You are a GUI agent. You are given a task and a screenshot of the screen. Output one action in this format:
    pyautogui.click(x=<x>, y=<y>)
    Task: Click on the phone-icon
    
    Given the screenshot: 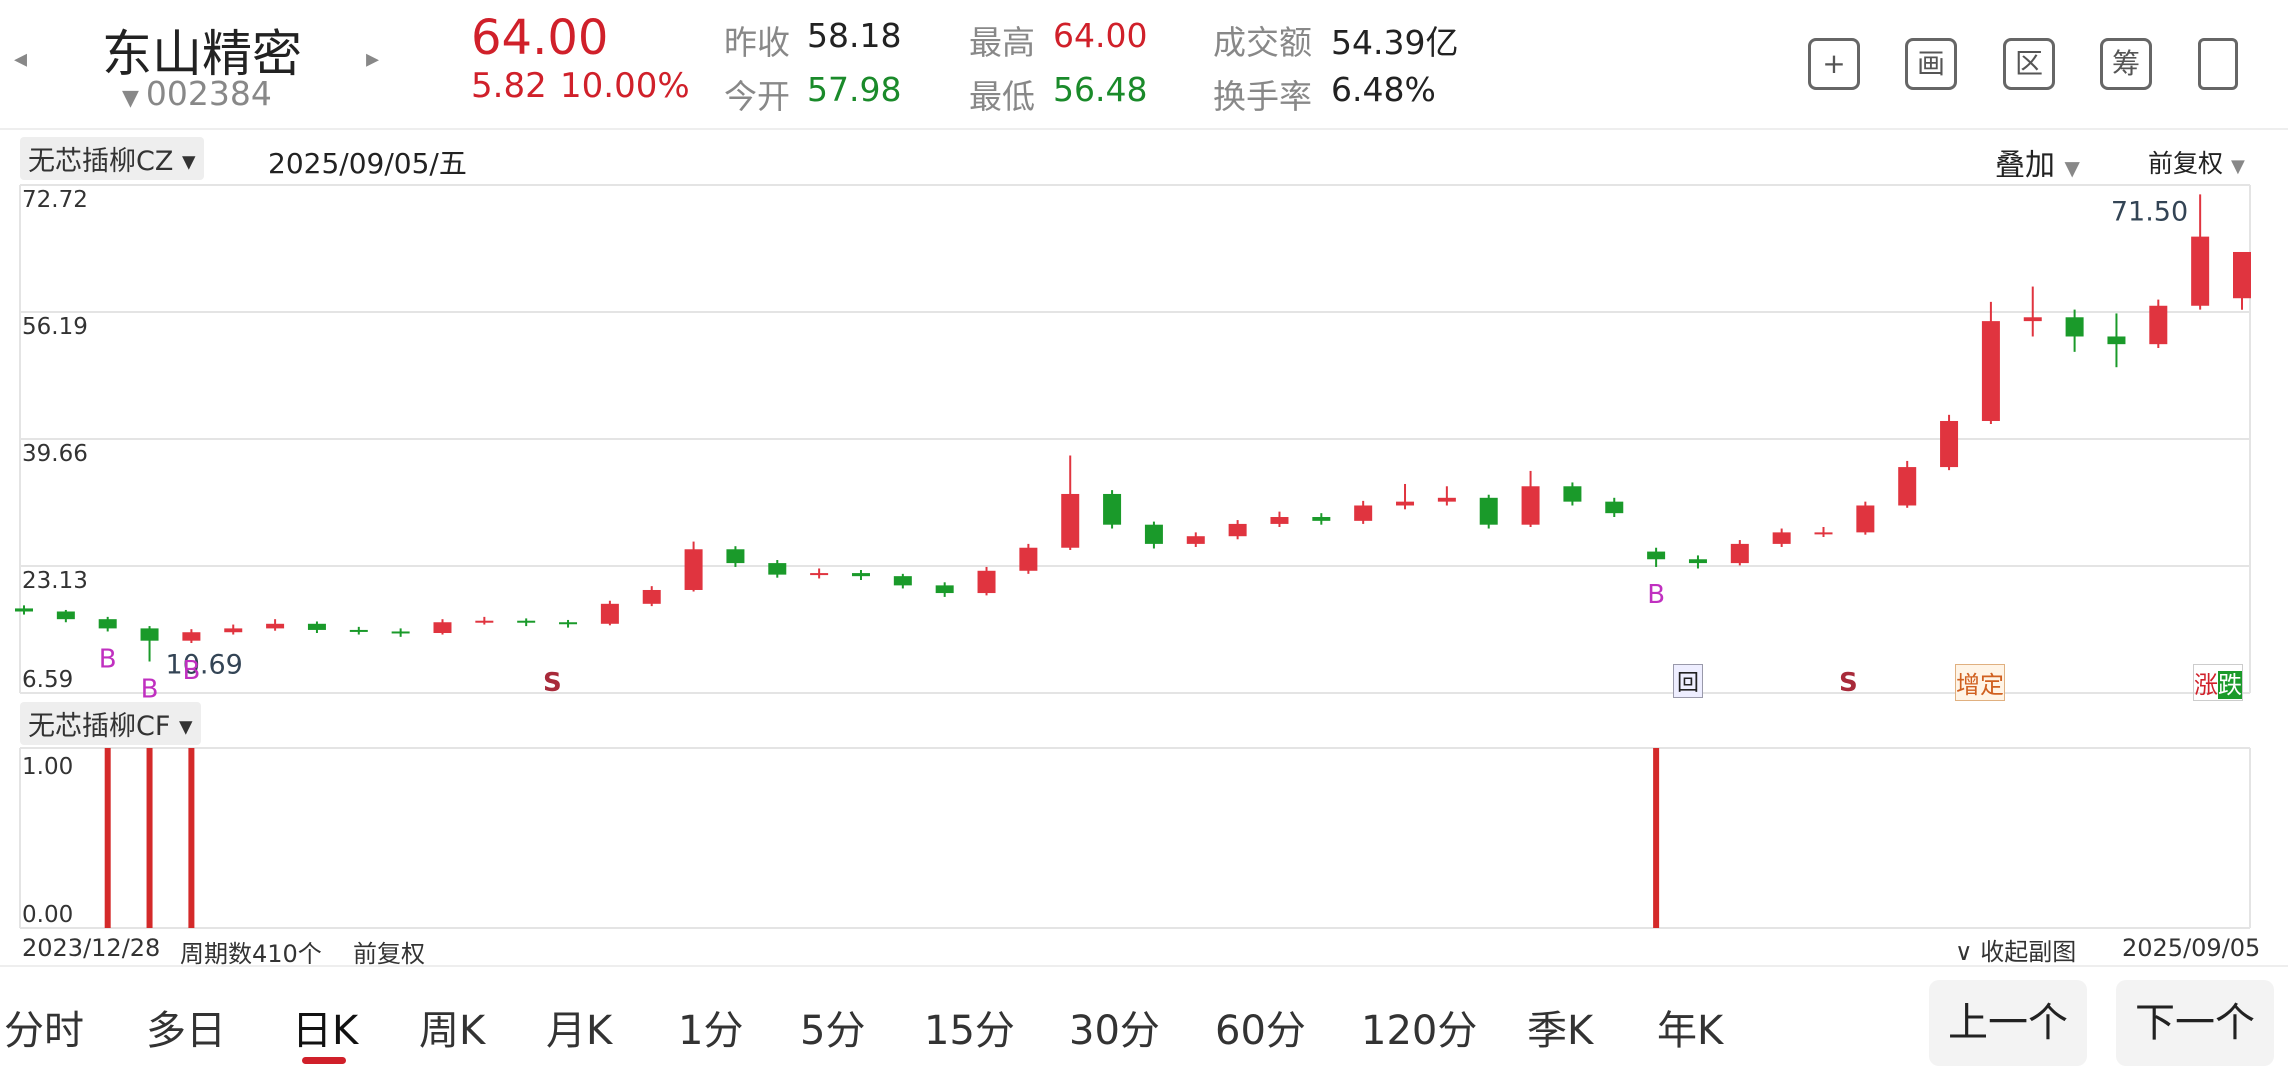 What is the action you would take?
    pyautogui.click(x=2218, y=64)
    